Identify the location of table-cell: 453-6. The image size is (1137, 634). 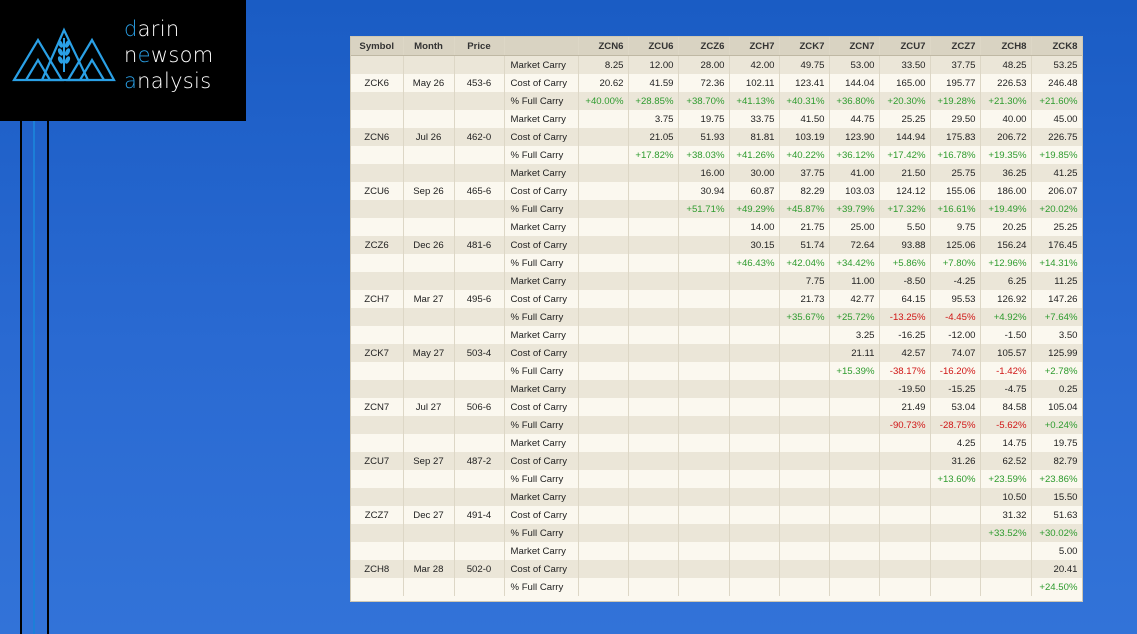
(479, 83).